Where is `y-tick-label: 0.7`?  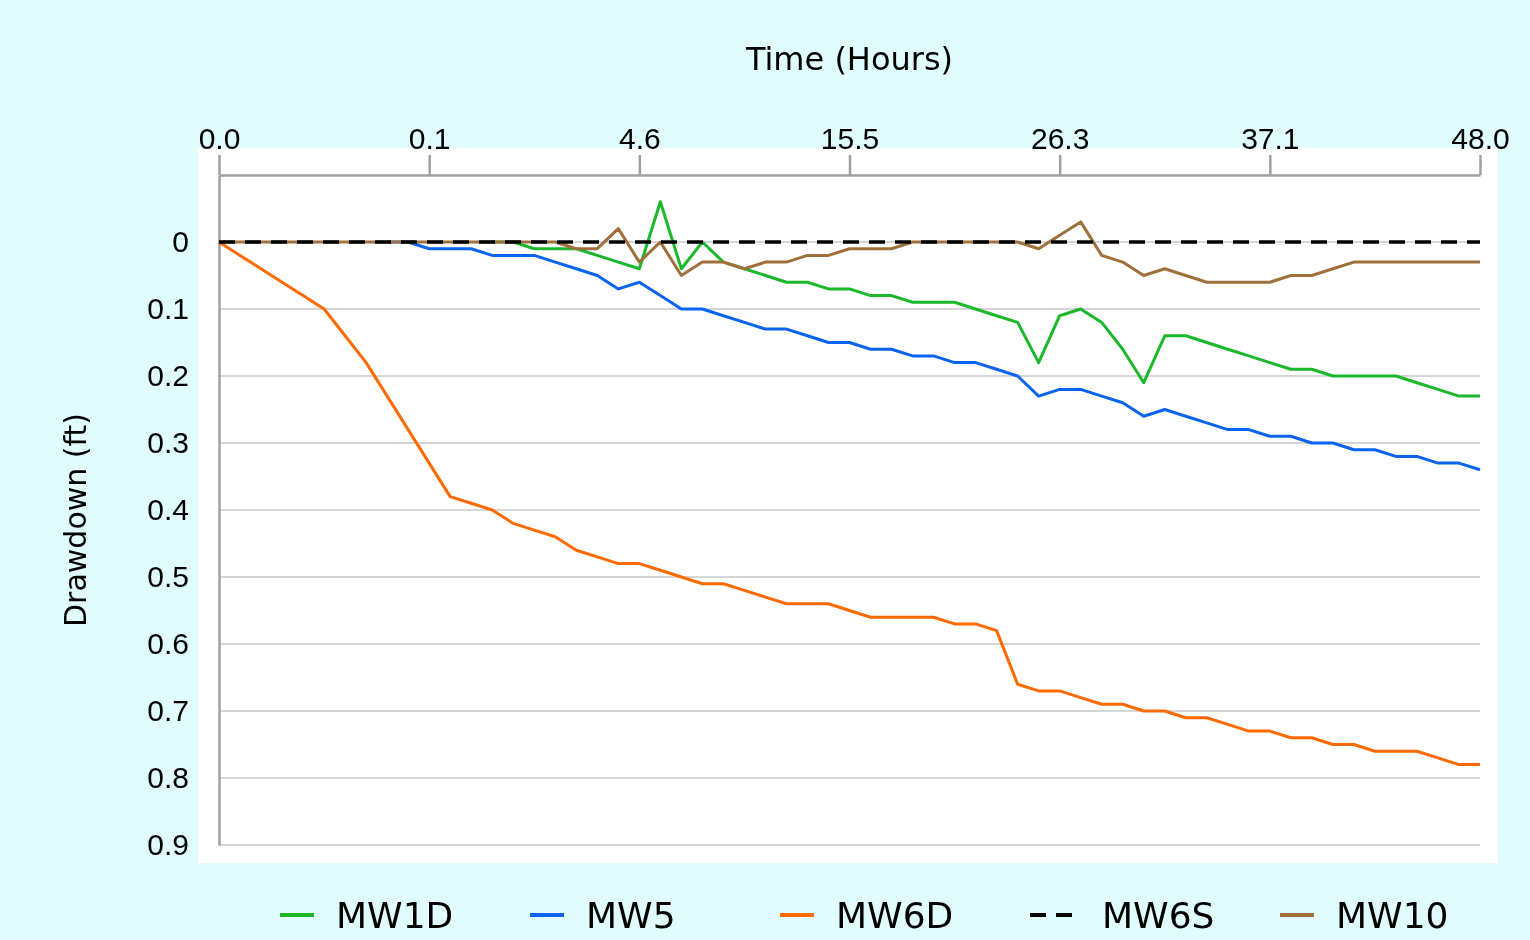
y-tick-label: 0.7 is located at coordinates (168, 711).